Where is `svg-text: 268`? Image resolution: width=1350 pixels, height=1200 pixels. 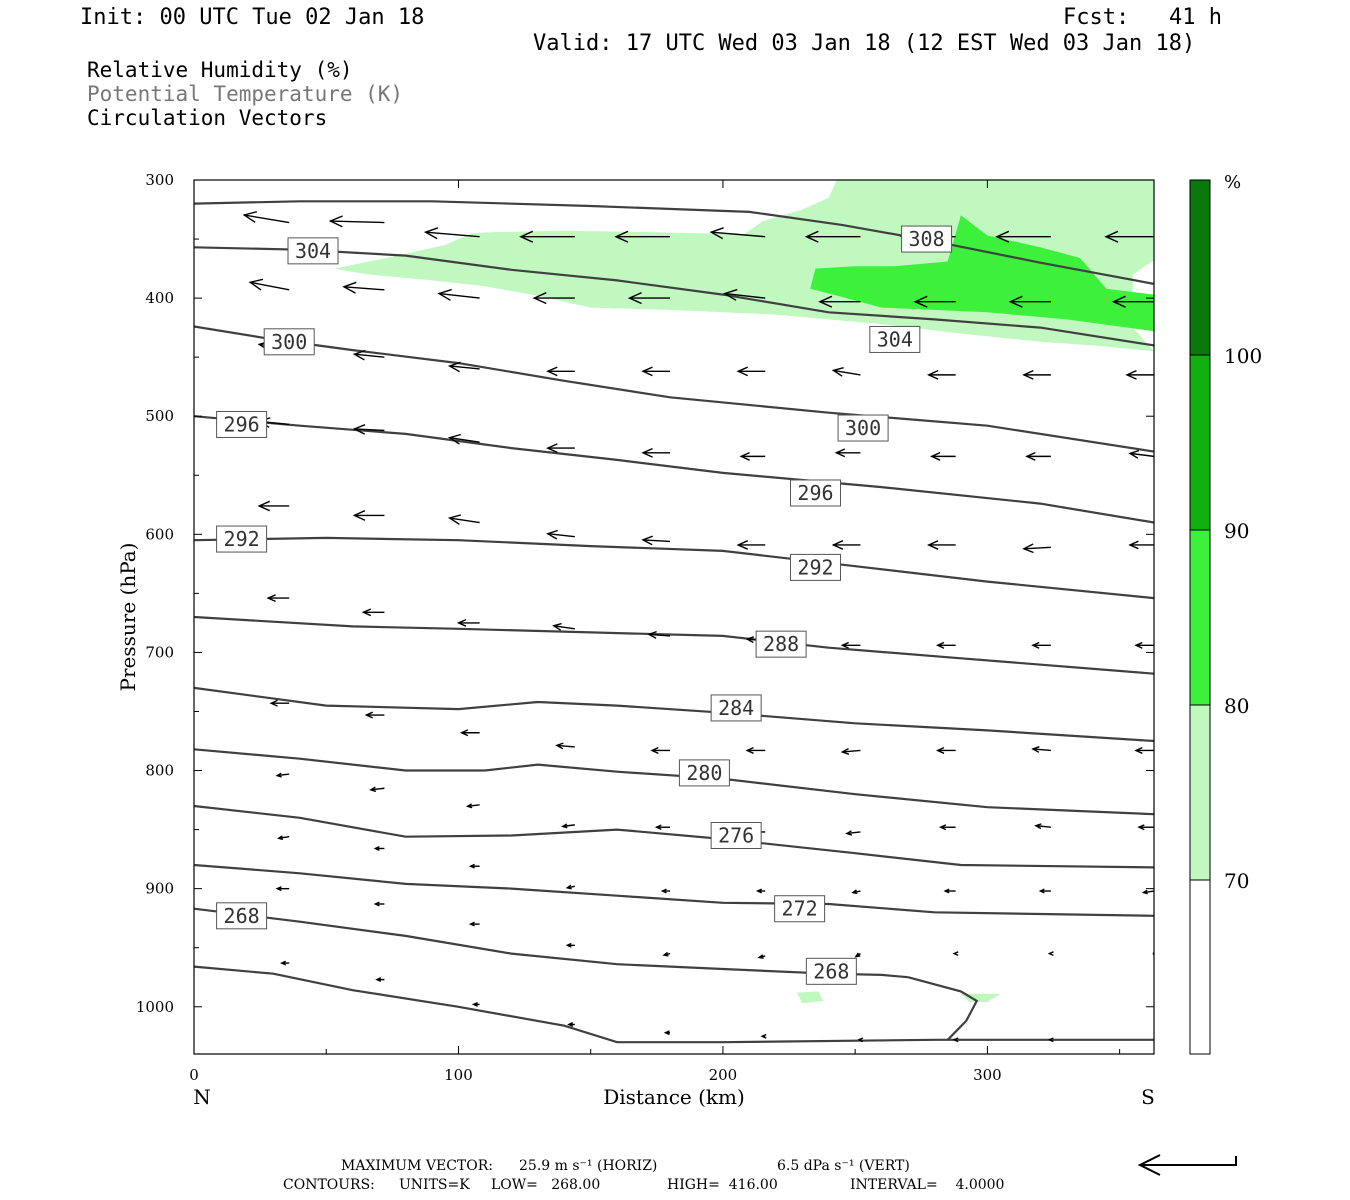 svg-text: 268 is located at coordinates (242, 916).